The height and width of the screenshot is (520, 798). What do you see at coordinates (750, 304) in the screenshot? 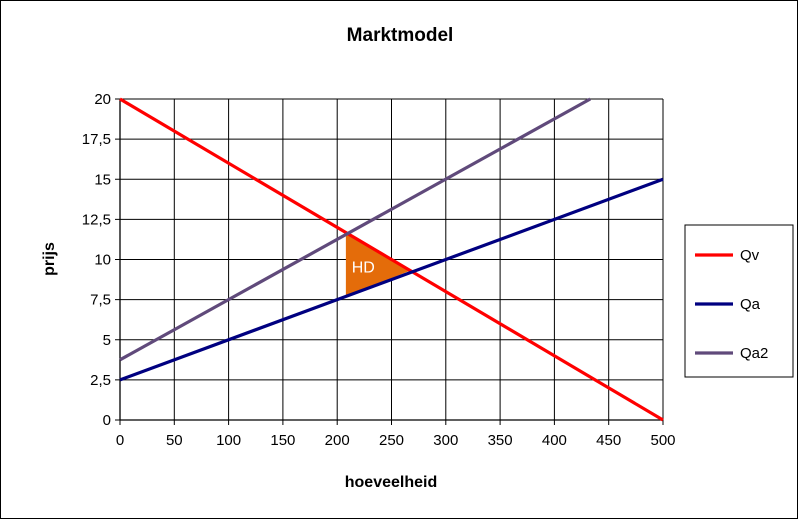
I see `legend-label-qa: Qa` at bounding box center [750, 304].